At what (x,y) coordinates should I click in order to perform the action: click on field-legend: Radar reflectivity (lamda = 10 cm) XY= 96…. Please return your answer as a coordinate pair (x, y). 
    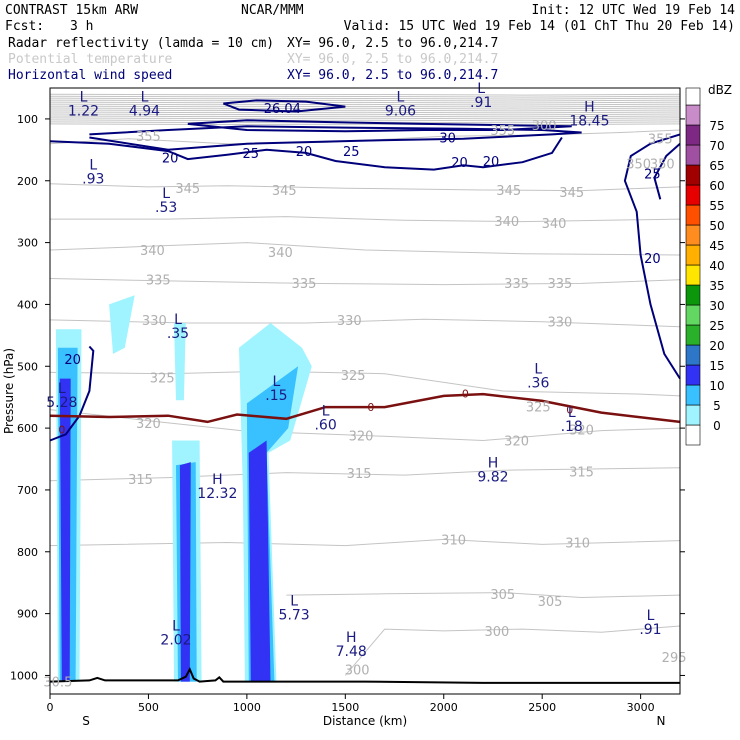
    Looking at the image, I should click on (253, 59).